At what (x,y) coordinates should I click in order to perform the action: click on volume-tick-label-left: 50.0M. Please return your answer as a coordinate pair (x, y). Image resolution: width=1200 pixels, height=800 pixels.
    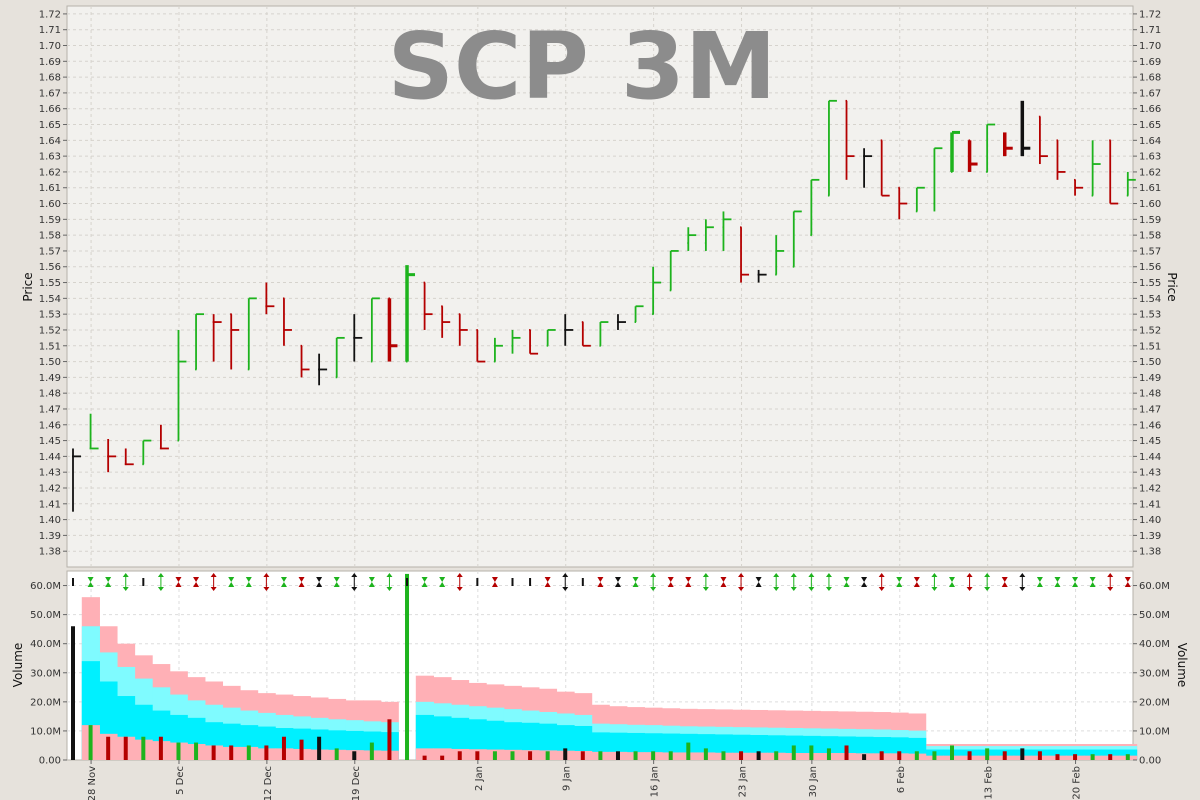
    Looking at the image, I should click on (45, 615).